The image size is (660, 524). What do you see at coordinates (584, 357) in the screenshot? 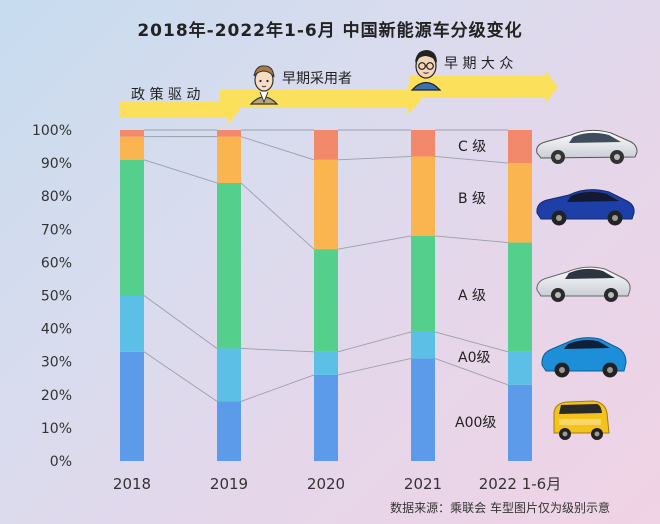
I see `car-a0-class-icon` at bounding box center [584, 357].